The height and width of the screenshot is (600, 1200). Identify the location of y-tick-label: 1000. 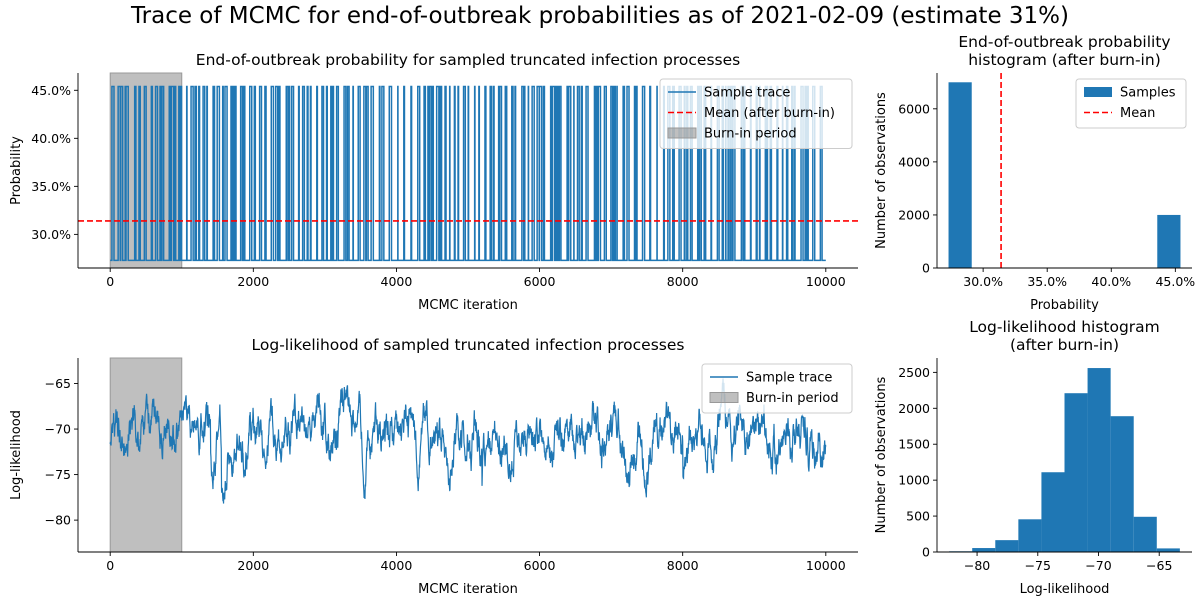
(914, 480).